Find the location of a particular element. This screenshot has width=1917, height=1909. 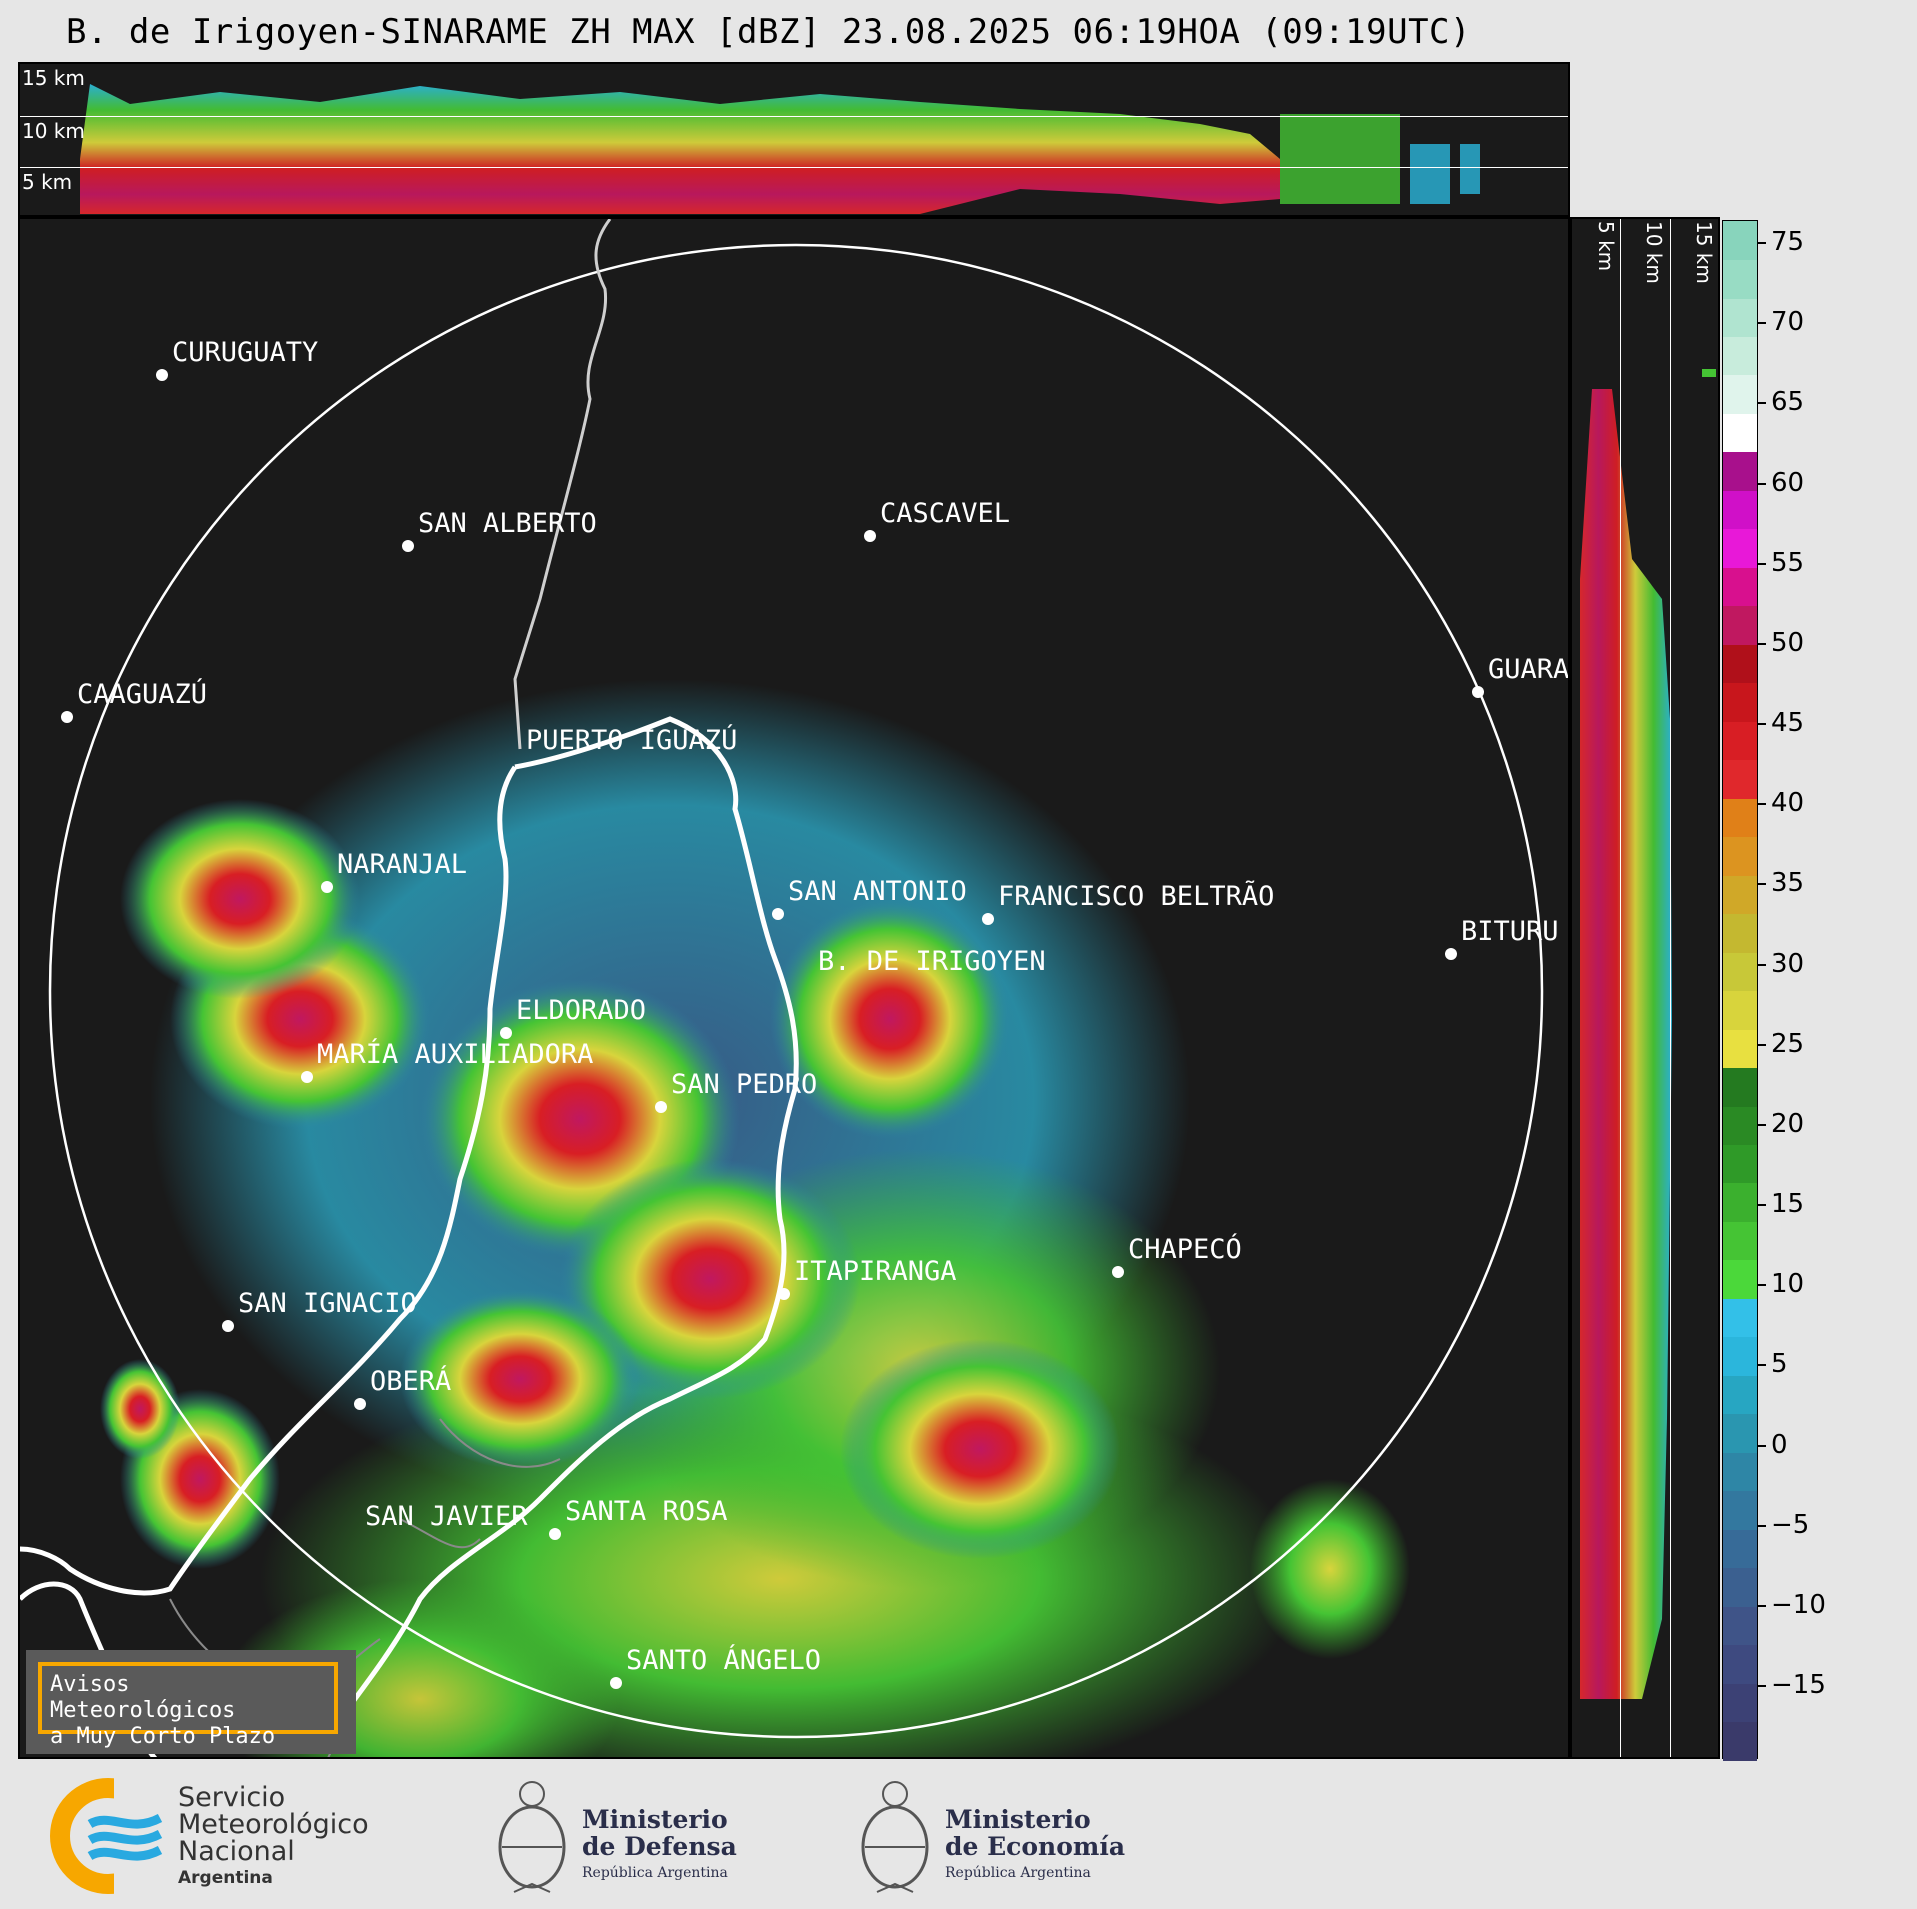

city-dot-cascavel is located at coordinates (870, 536).